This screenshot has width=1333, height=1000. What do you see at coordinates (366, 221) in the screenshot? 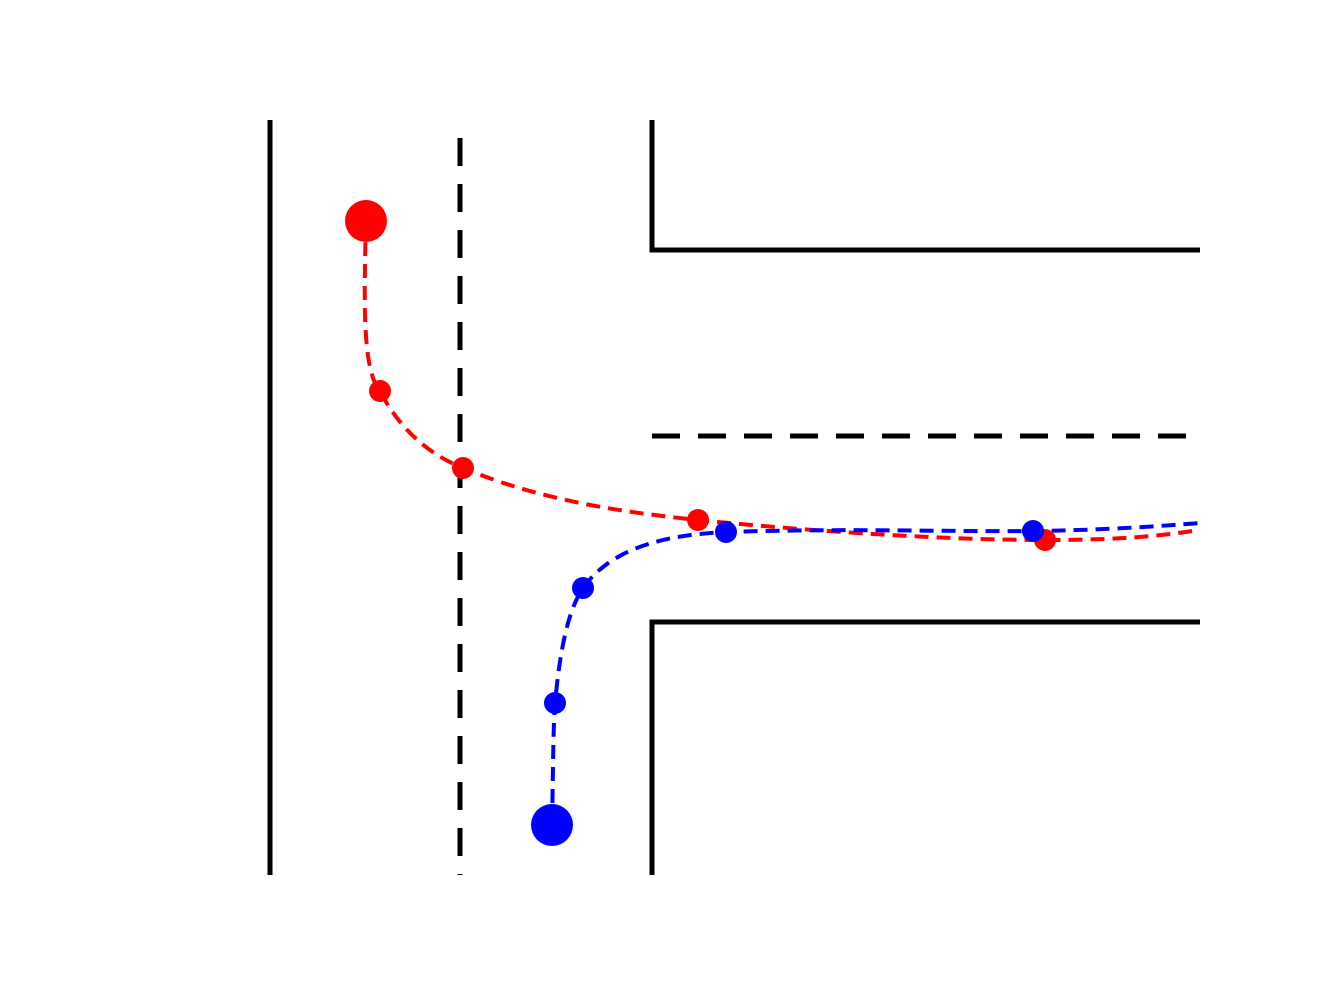
I see `red-start` at bounding box center [366, 221].